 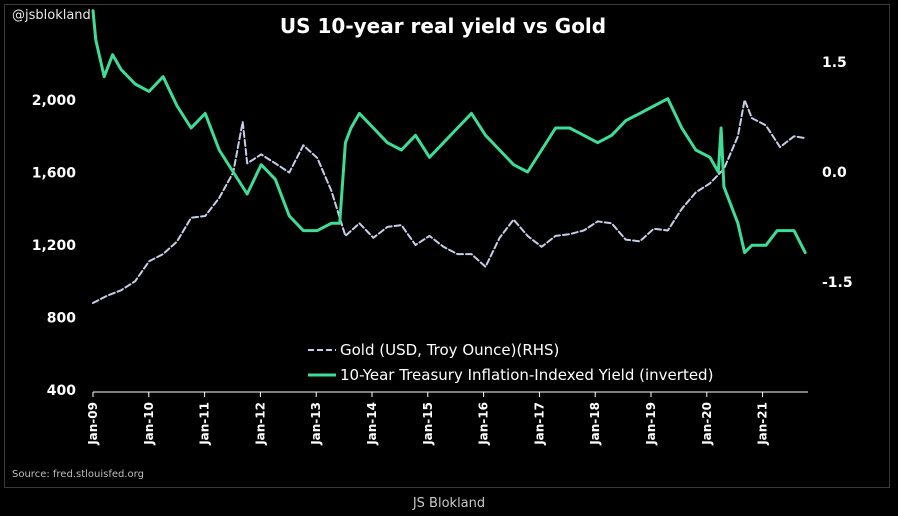 What do you see at coordinates (149, 424) in the screenshot?
I see `x-tick-label: Jan-10` at bounding box center [149, 424].